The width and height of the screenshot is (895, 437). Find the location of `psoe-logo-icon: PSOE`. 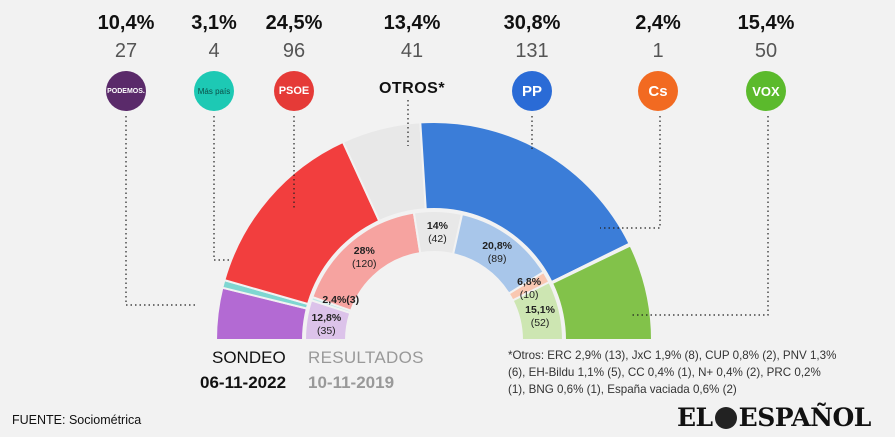

psoe-logo-icon: PSOE is located at coordinates (294, 91).